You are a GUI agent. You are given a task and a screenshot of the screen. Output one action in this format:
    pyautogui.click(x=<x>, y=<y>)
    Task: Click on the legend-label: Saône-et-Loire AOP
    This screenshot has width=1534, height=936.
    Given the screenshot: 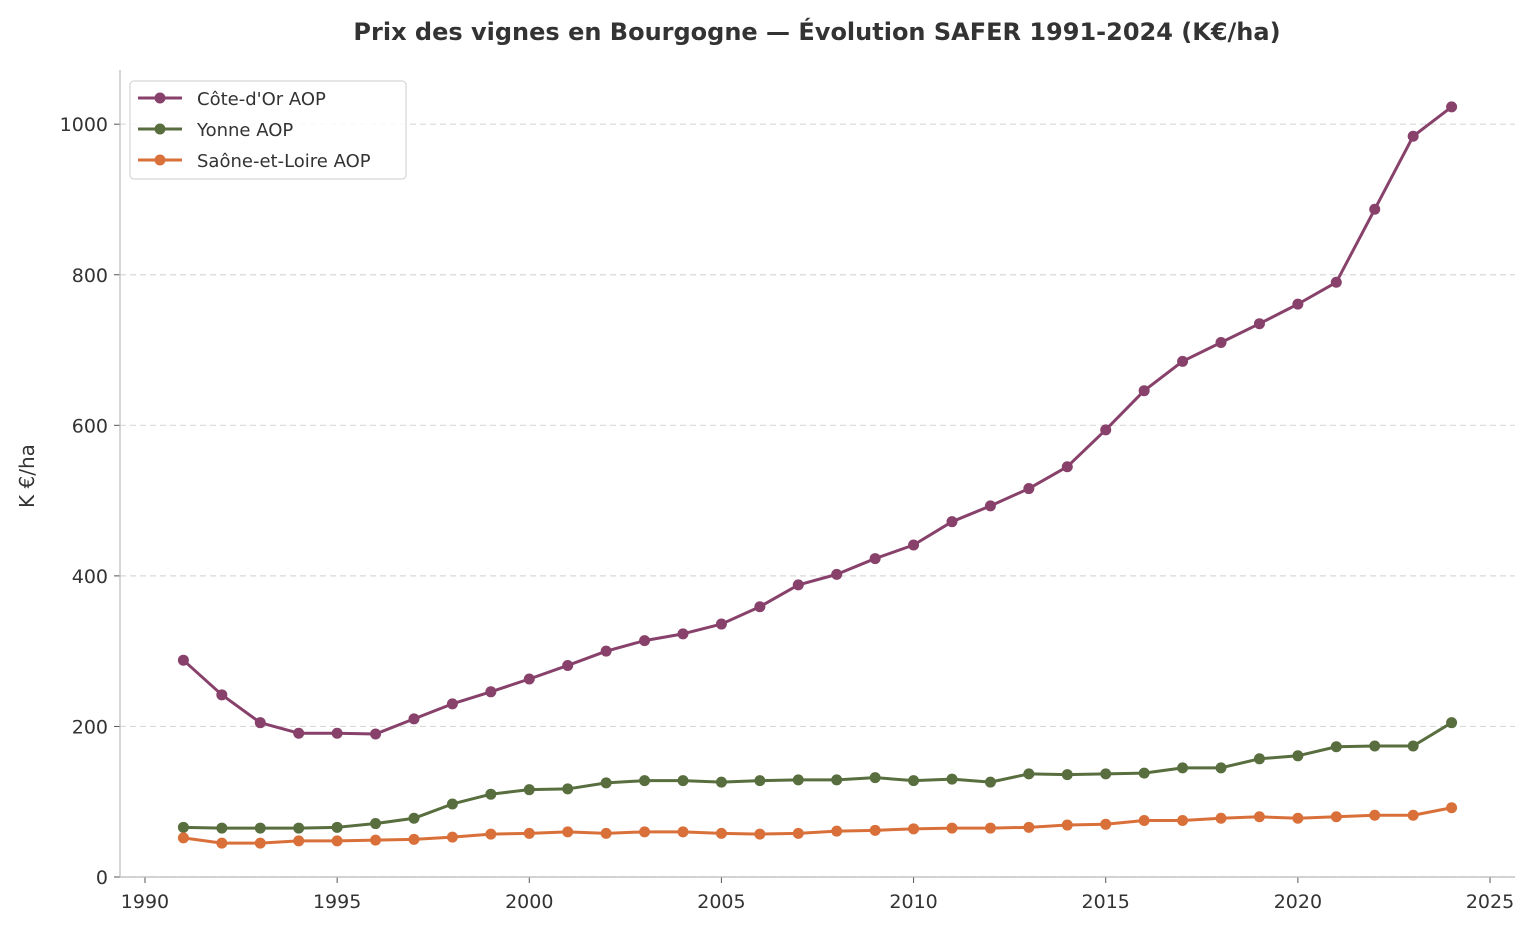 What is the action you would take?
    pyautogui.click(x=284, y=161)
    